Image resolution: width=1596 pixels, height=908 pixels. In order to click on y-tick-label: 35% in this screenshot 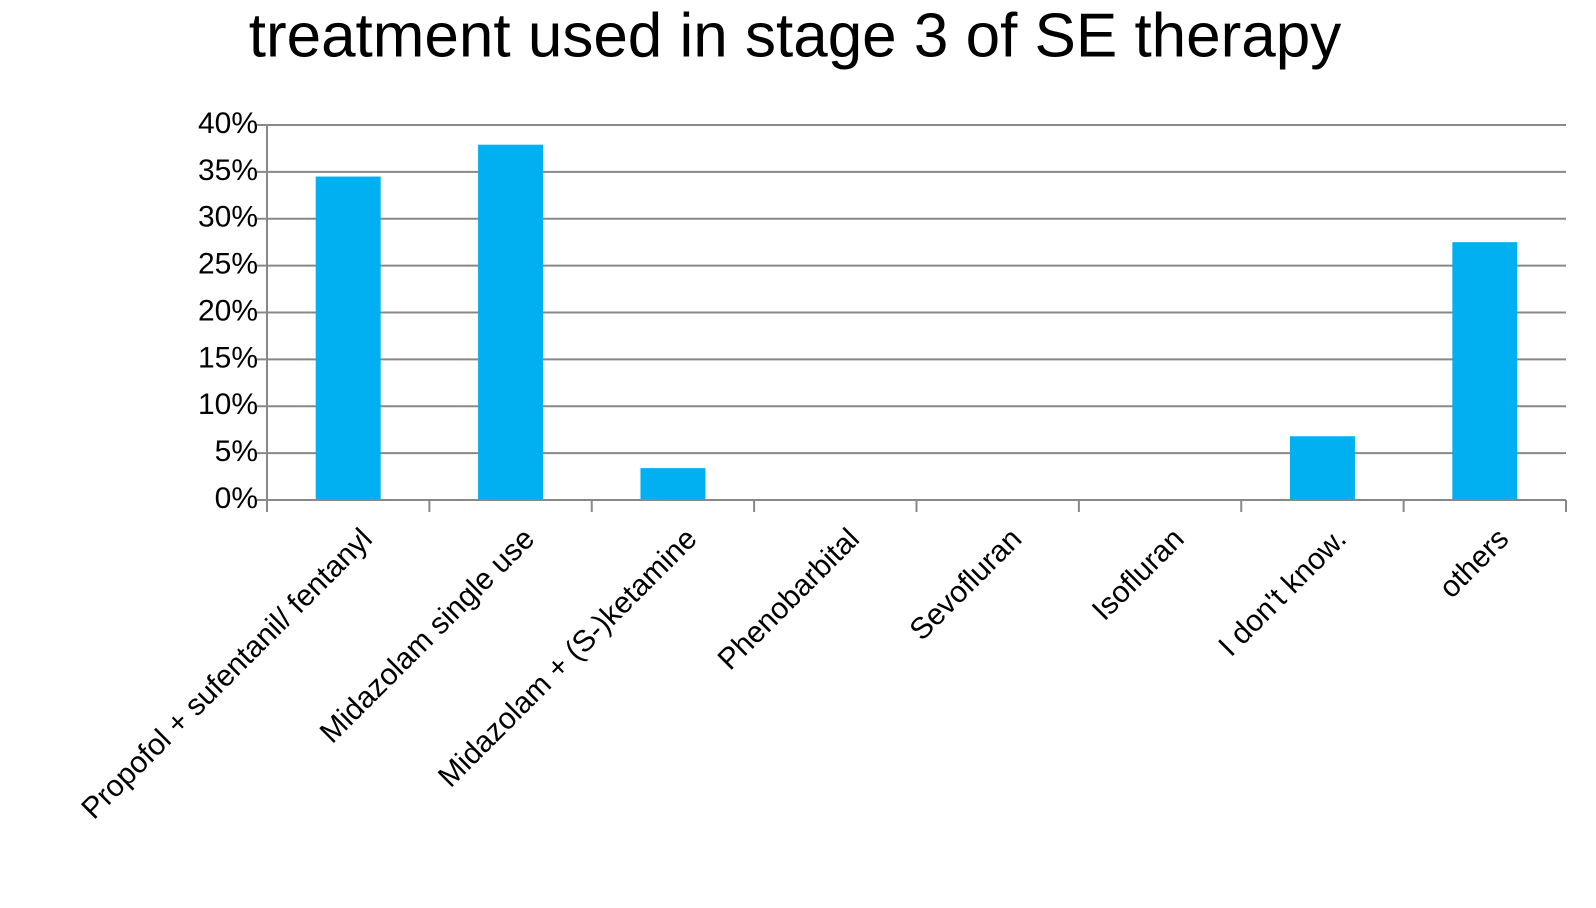, I will do `click(228, 170)`.